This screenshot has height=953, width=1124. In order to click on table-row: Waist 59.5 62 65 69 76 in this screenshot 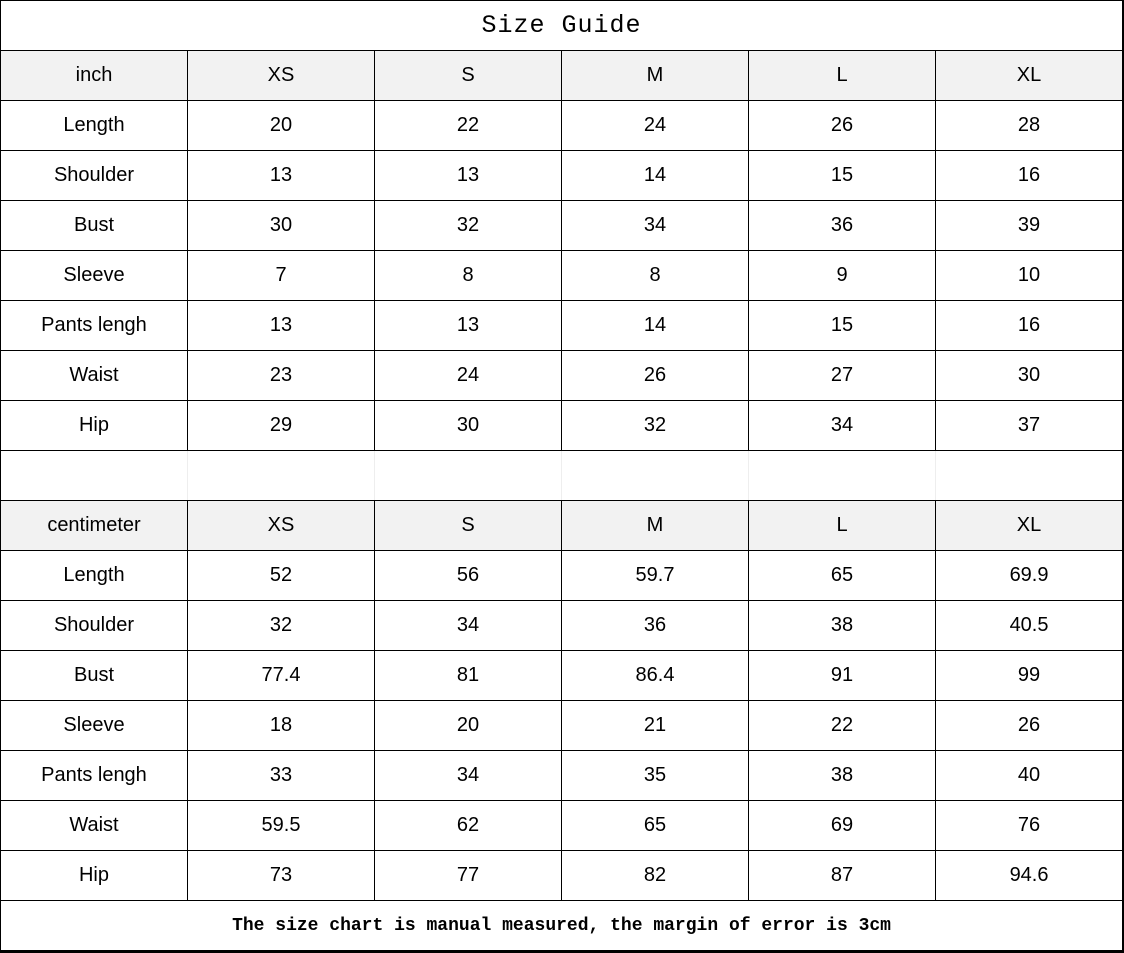, I will do `click(562, 825)`.